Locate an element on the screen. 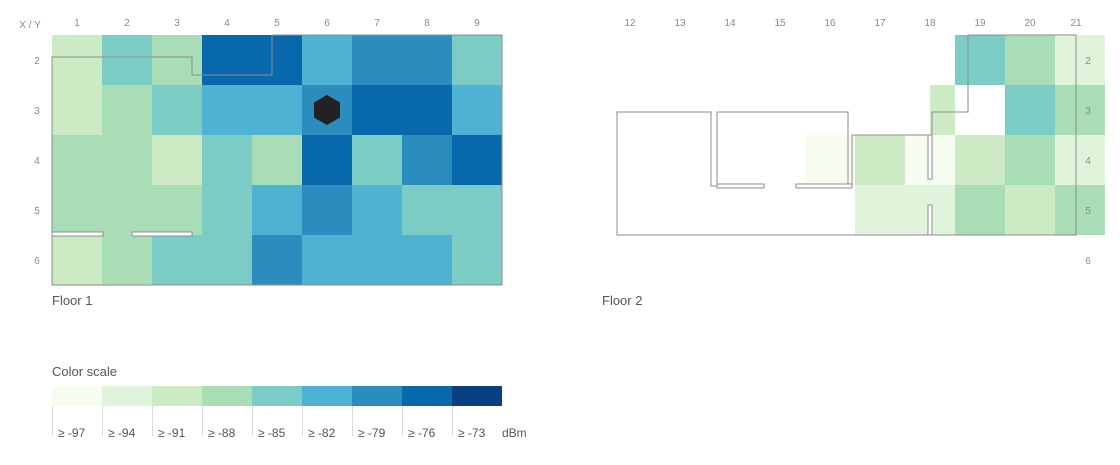  x-tick-label: 21 is located at coordinates (1076, 23).